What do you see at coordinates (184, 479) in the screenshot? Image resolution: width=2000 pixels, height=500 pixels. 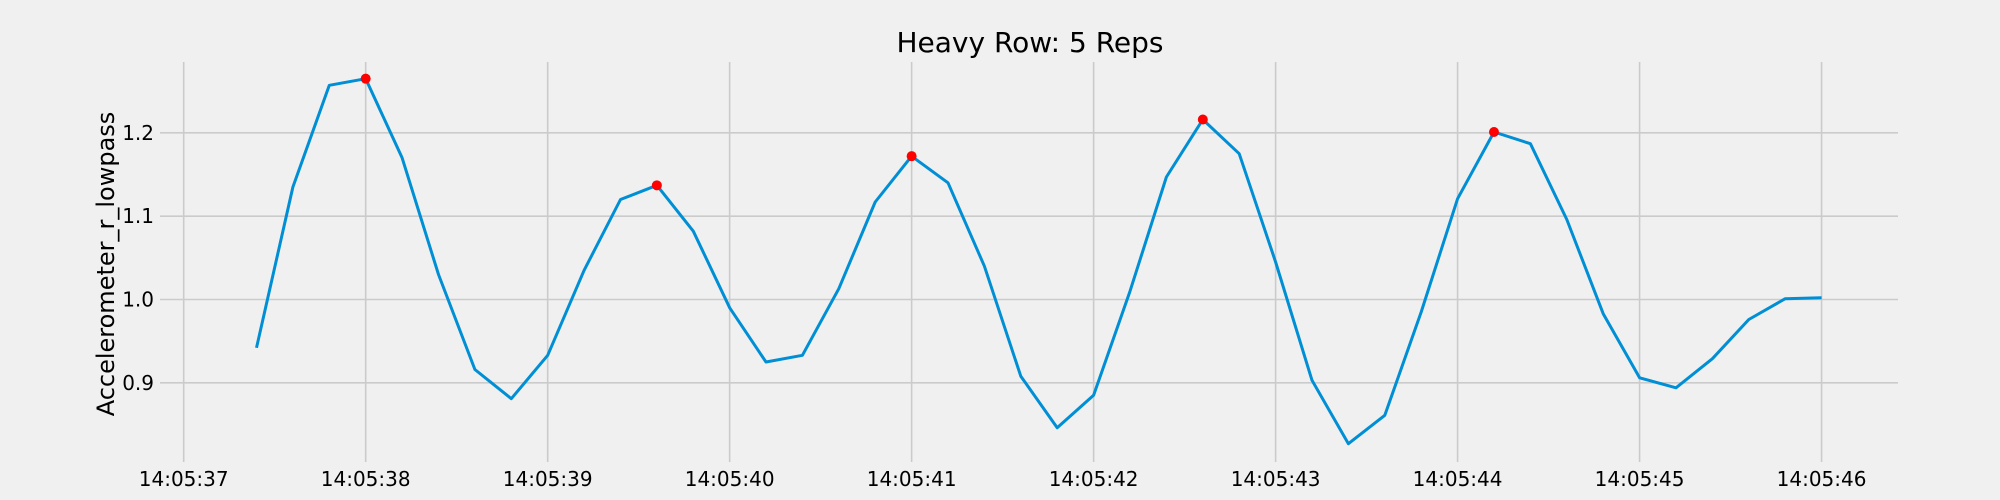 I see `x-tick-label: 14:05:37` at bounding box center [184, 479].